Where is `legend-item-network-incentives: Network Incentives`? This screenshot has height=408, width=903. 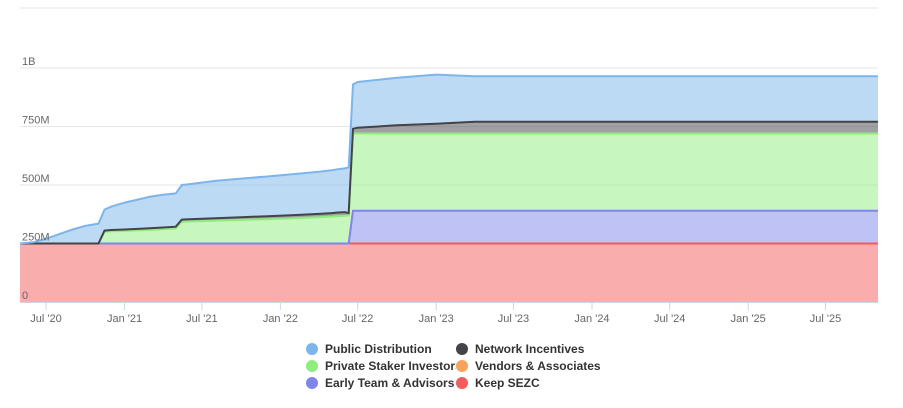
legend-item-network-incentives: Network Incentives is located at coordinates (520, 349).